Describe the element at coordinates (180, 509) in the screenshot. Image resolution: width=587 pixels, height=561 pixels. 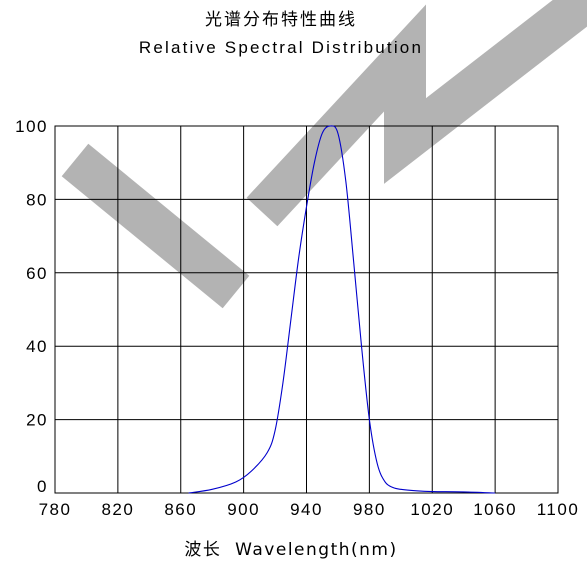
I see `x-tick-label: 860` at that location.